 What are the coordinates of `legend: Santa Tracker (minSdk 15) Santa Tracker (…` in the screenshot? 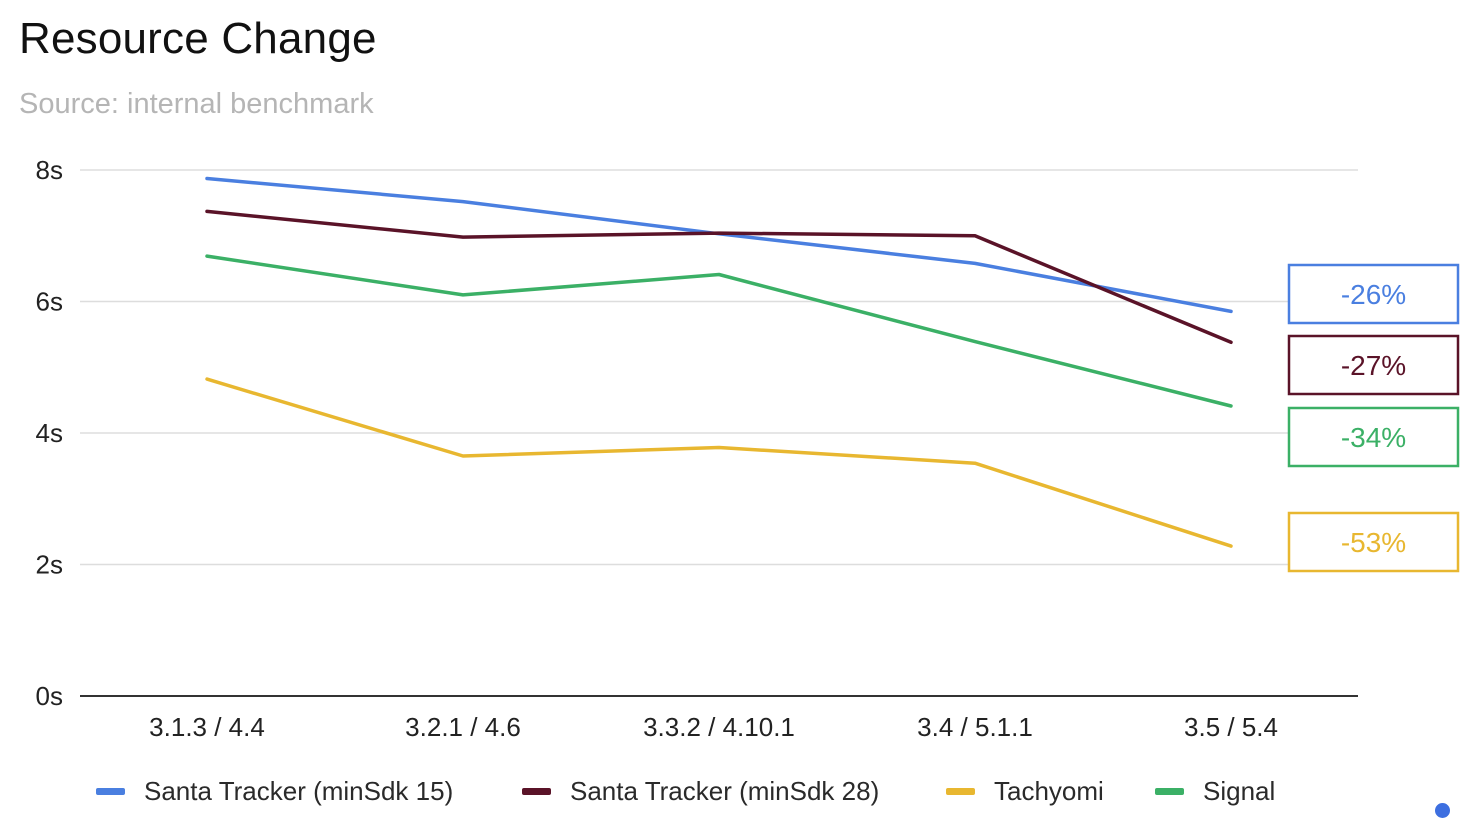 It's located at (685, 791).